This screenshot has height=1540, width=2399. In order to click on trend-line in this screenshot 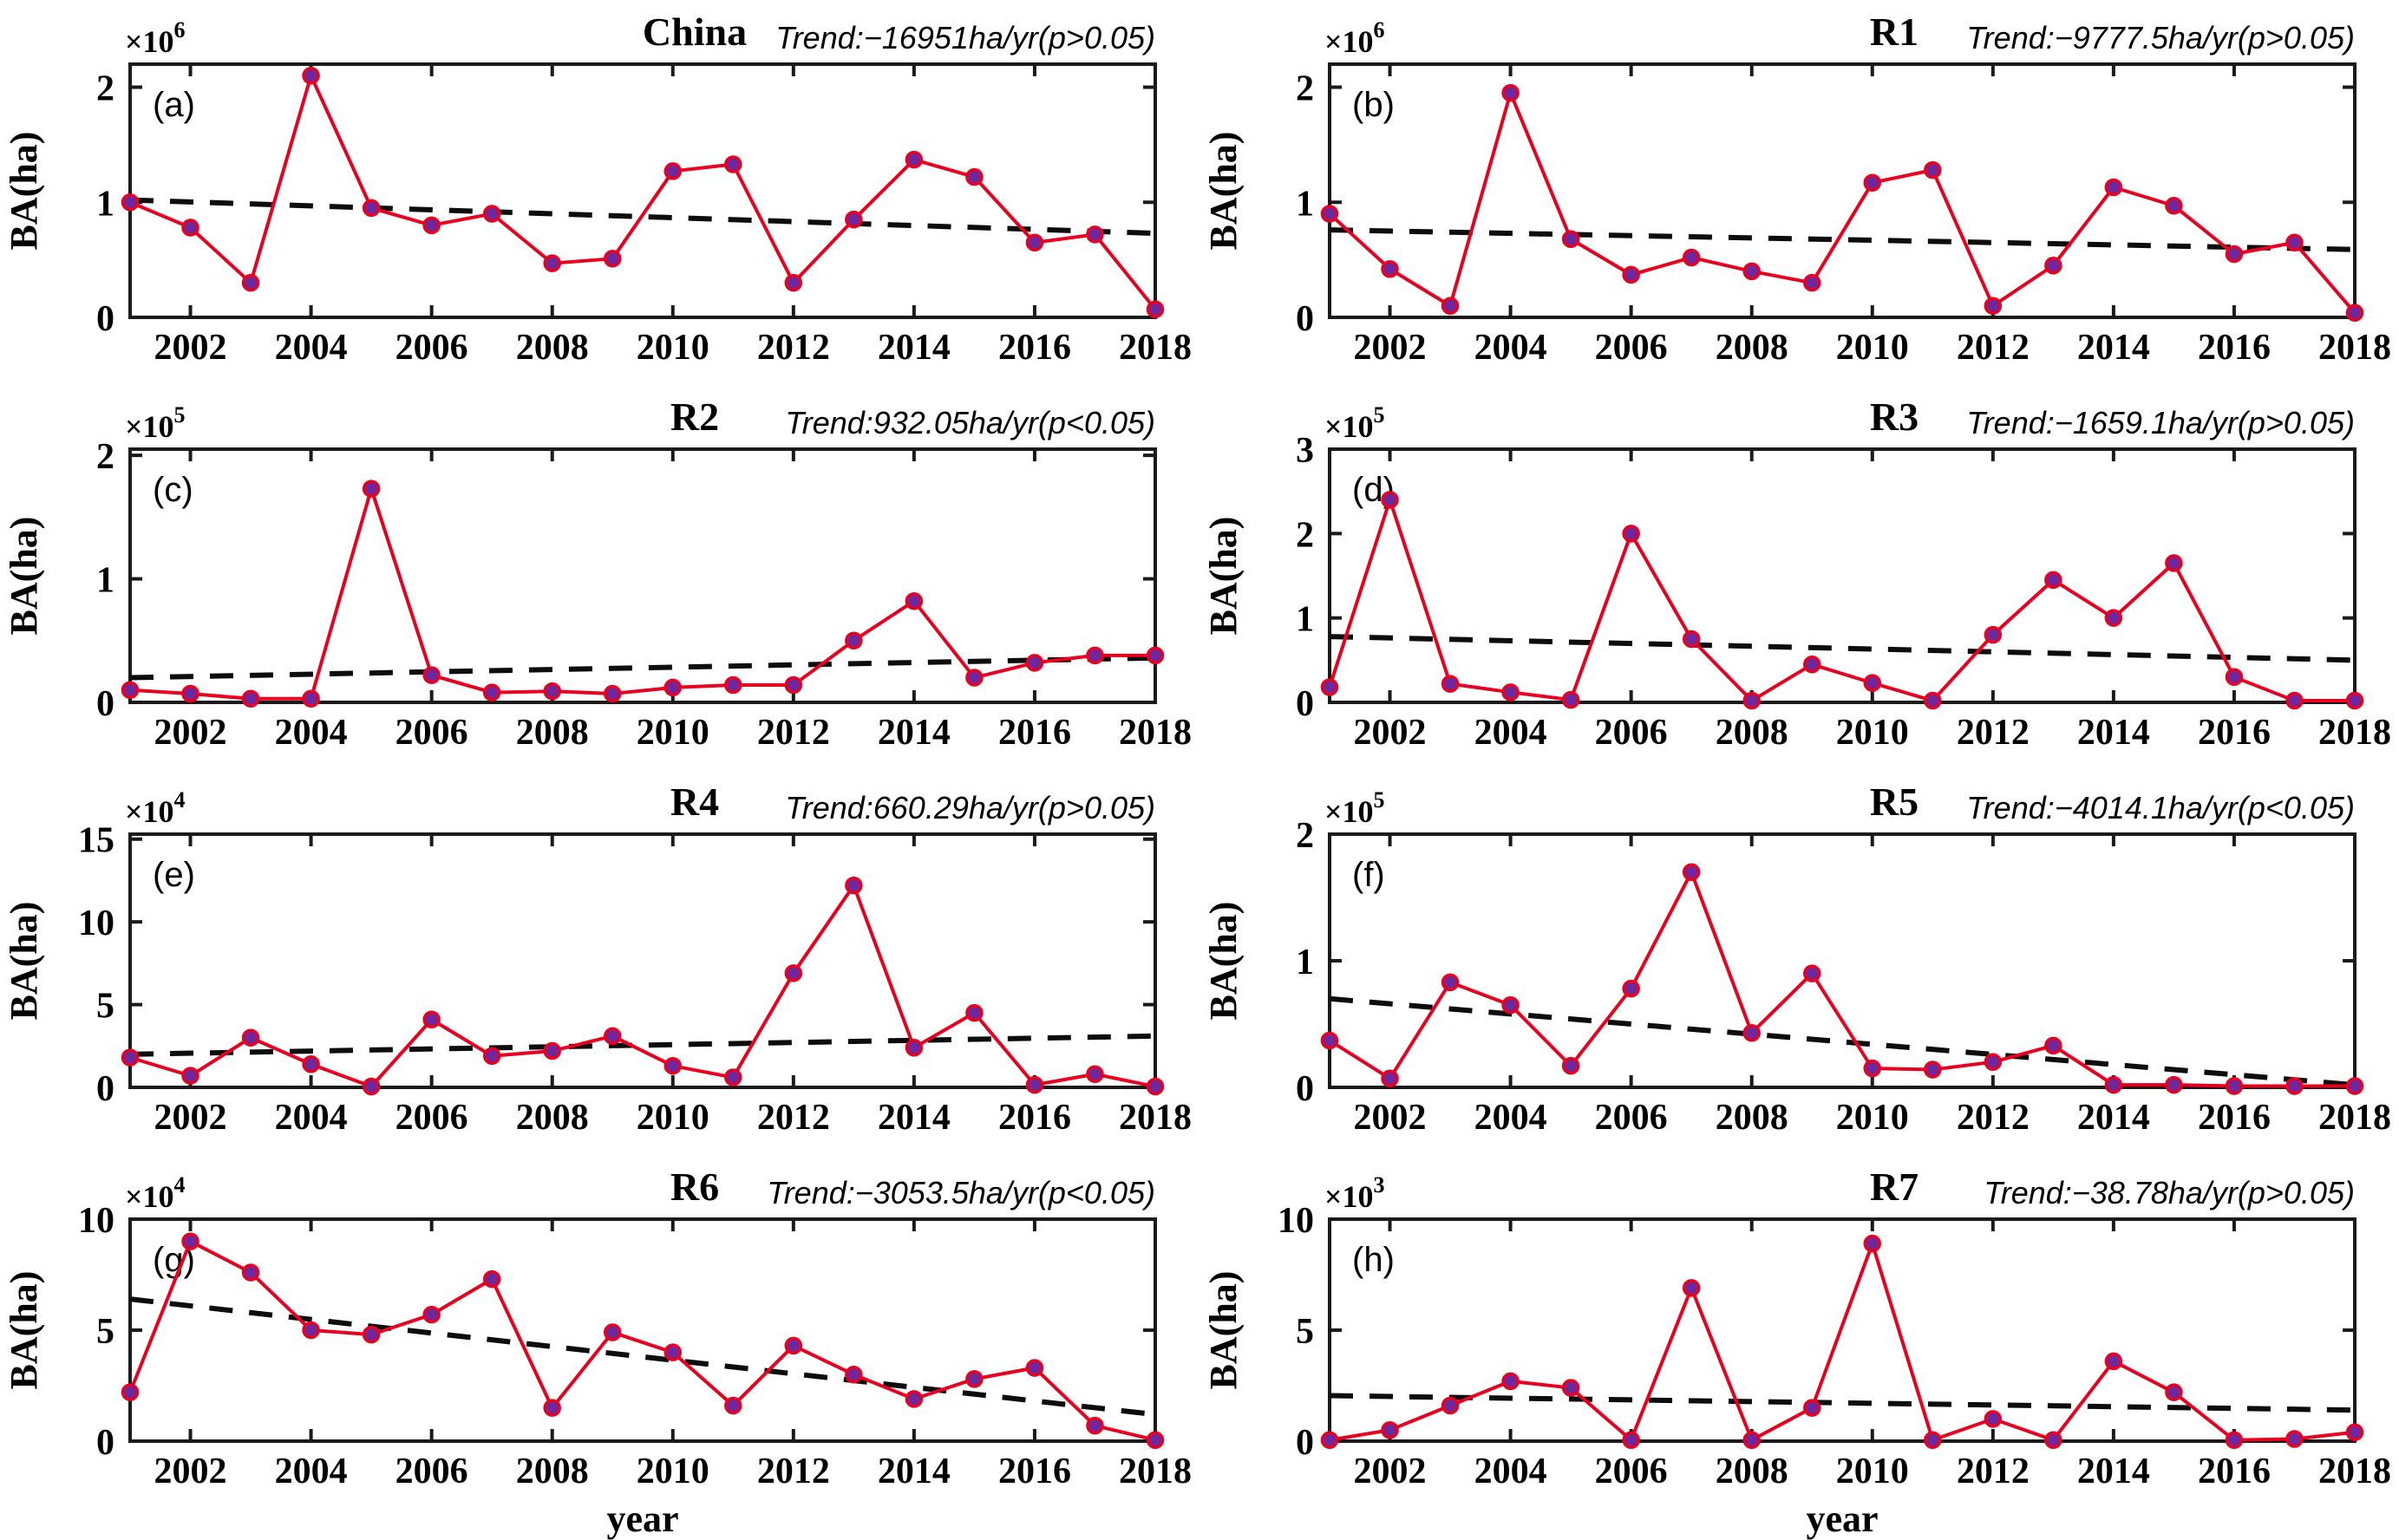, I will do `click(642, 668)`.